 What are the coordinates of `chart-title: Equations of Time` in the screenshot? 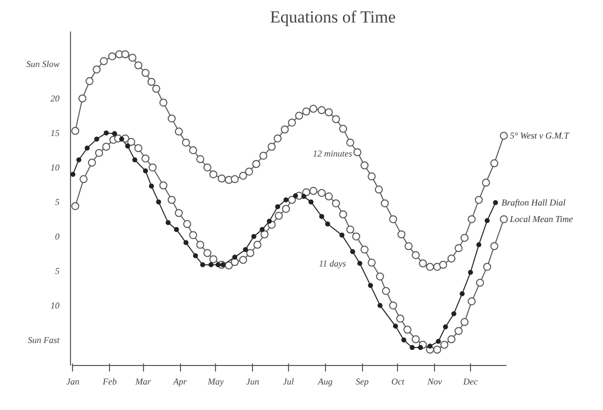 It's located at (333, 17).